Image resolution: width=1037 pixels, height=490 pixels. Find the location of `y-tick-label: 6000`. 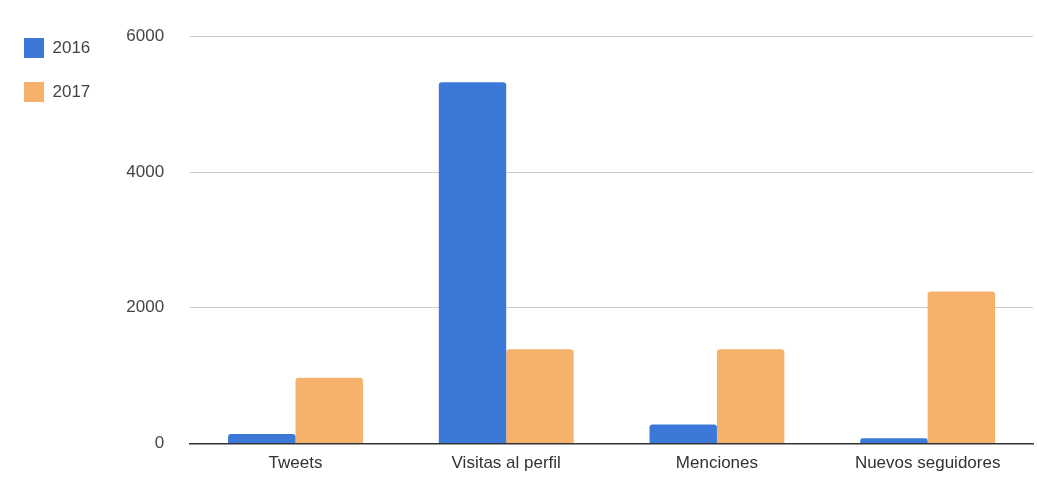

y-tick-label: 6000 is located at coordinates (145, 35).